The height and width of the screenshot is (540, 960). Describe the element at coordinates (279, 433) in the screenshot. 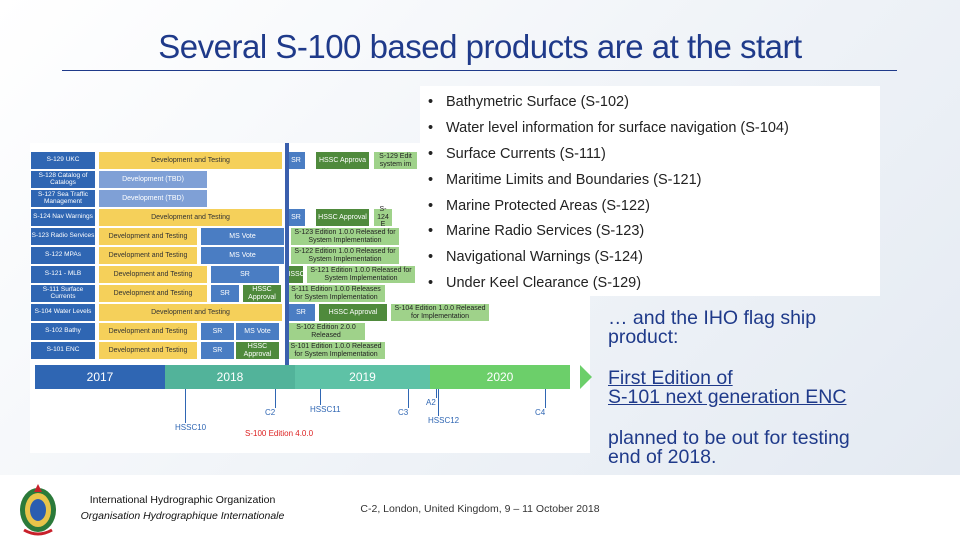

I see `edition-note: S-100 Edition 4.0.0` at that location.